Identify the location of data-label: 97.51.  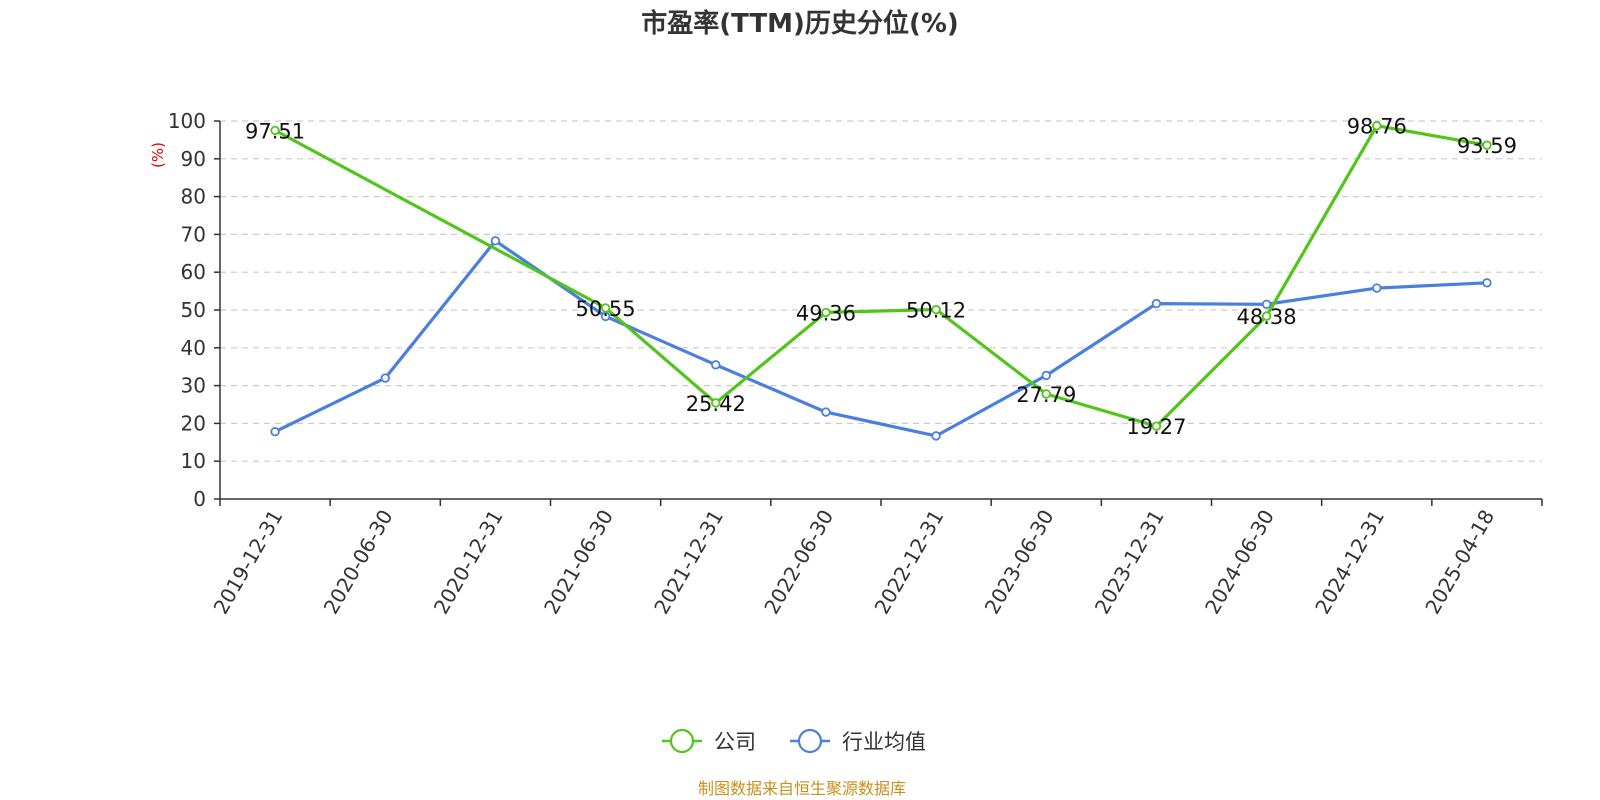
(275, 131).